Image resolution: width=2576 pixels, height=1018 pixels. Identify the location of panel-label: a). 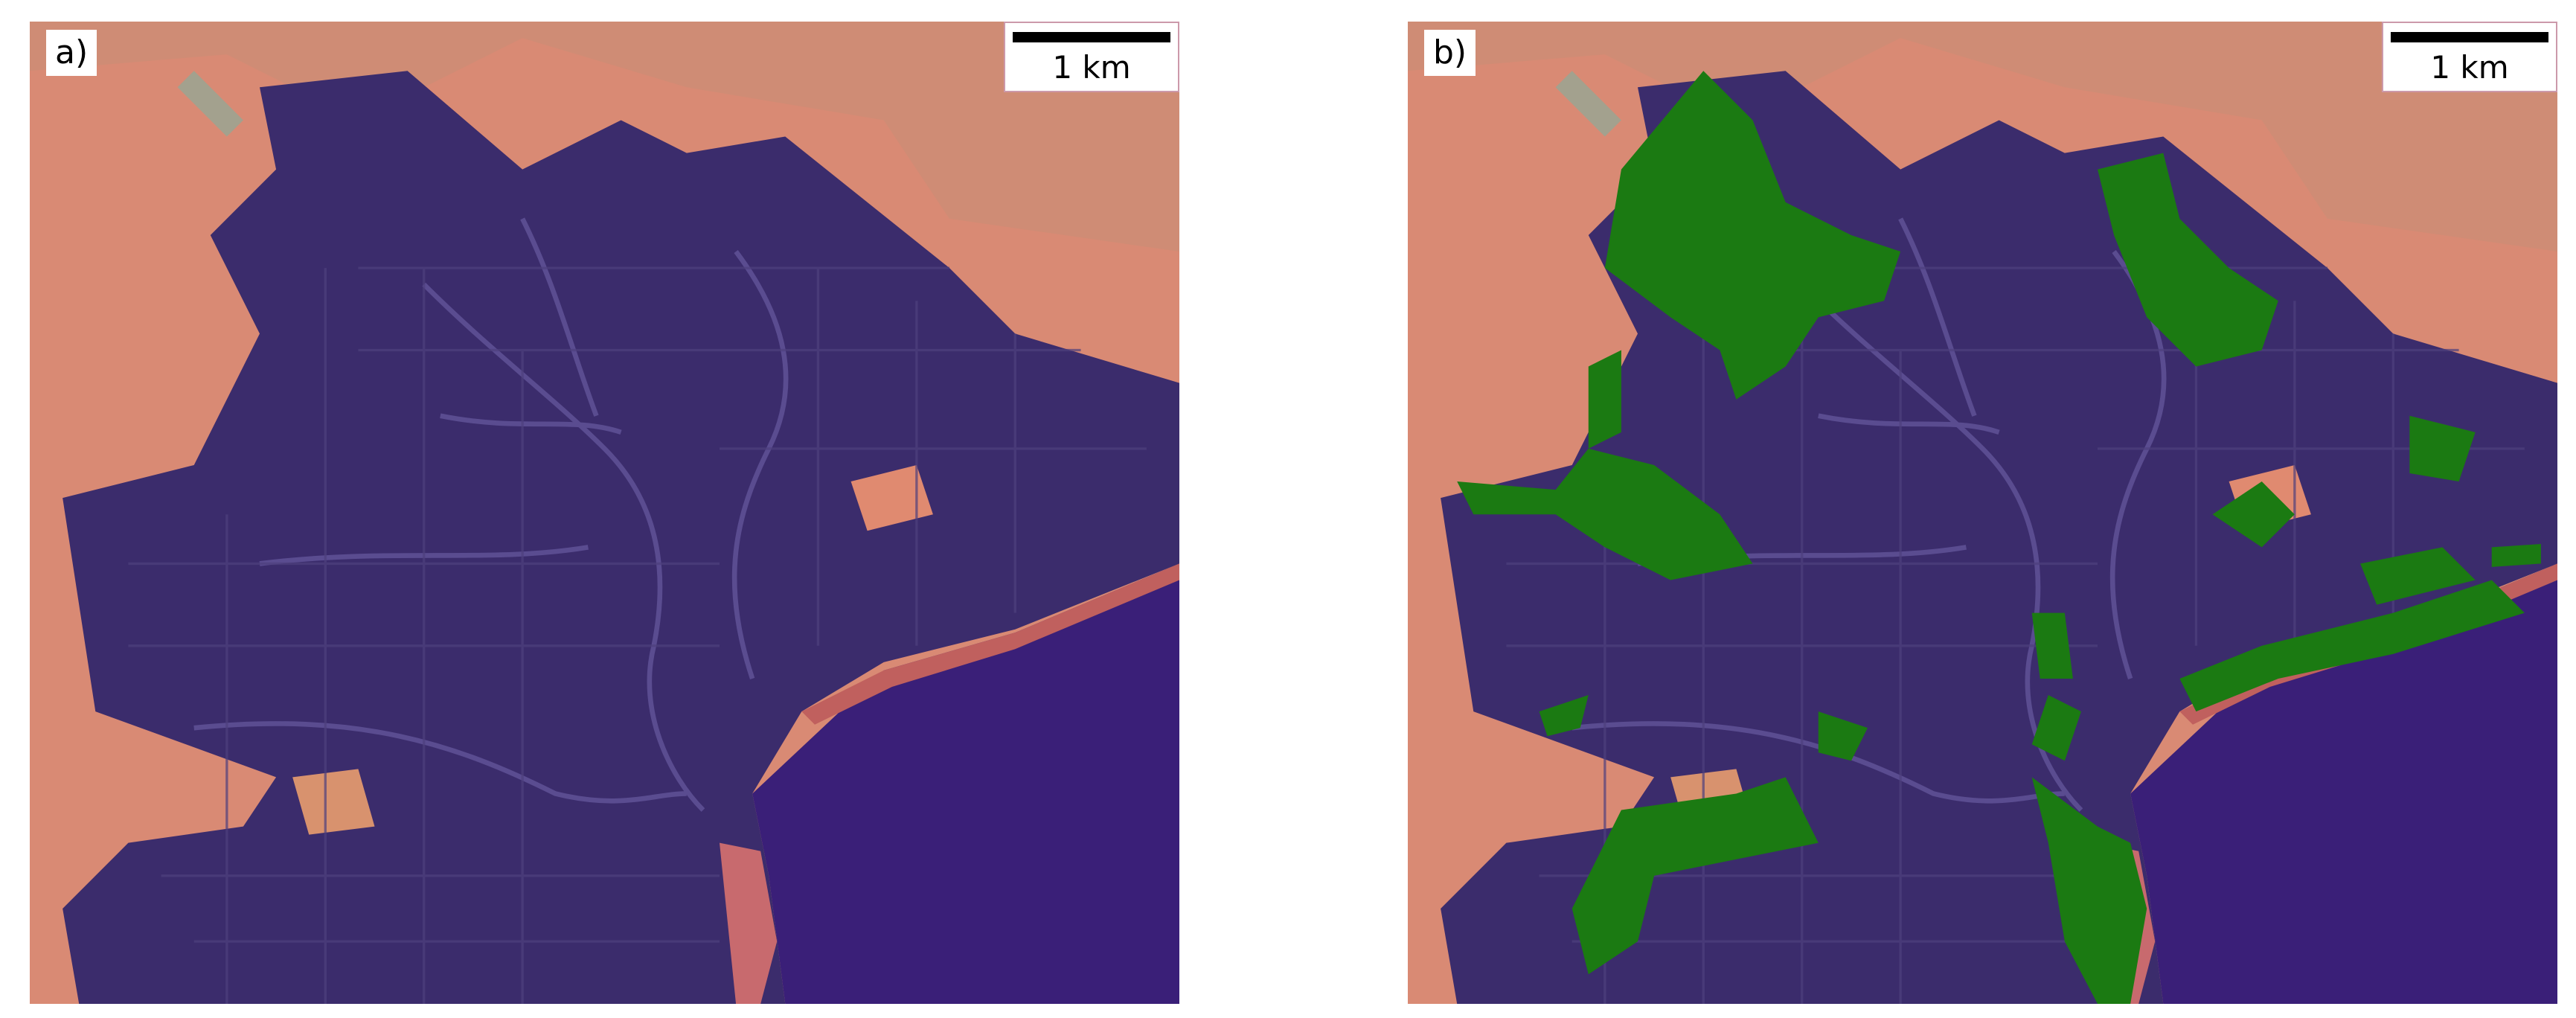
(71, 53).